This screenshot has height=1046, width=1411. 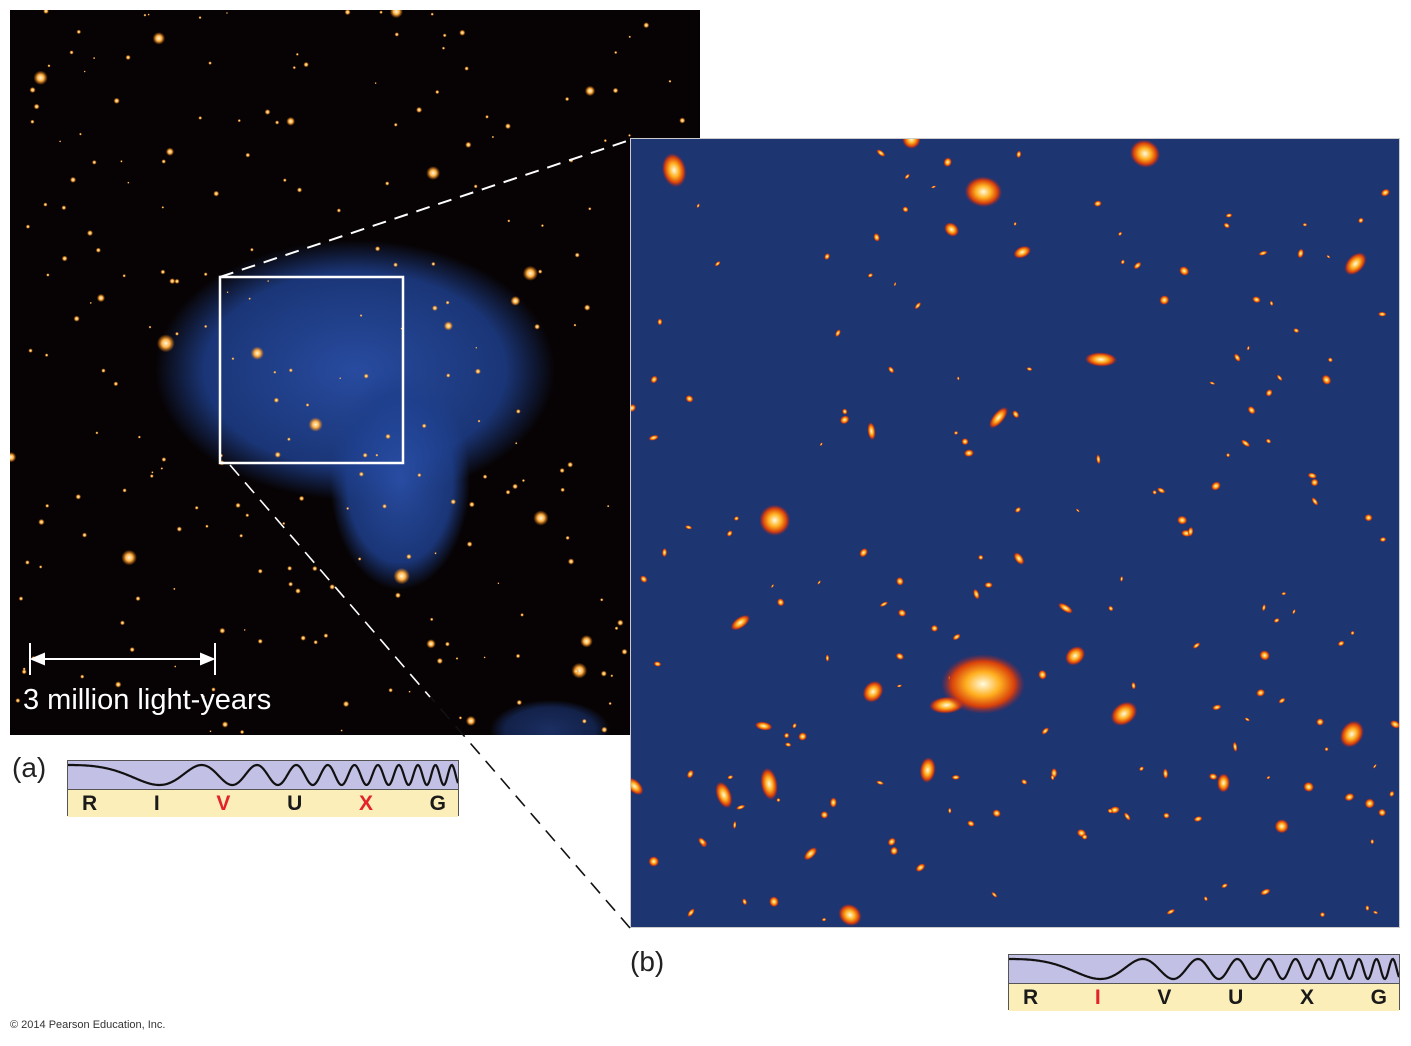 I want to click on band-i: I, so click(x=1097, y=997).